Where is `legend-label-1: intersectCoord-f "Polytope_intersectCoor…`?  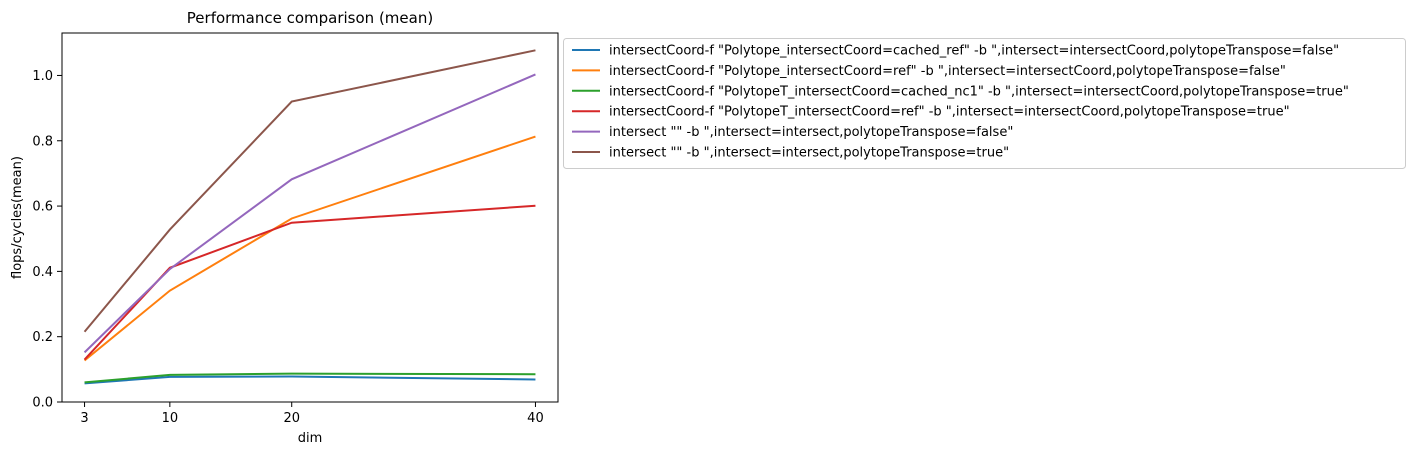
legend-label-1: intersectCoord-f "Polytope_intersectCoor… is located at coordinates (974, 51).